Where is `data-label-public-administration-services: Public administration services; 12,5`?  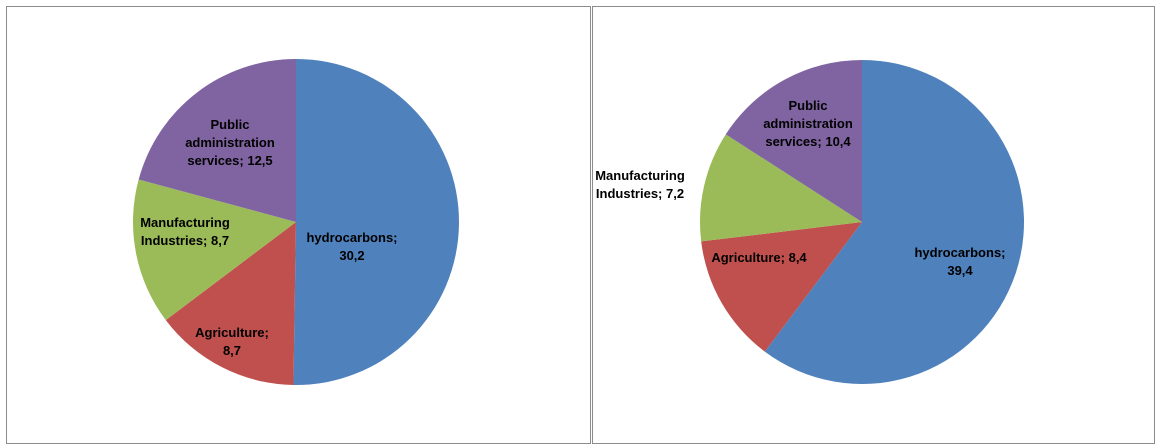 data-label-public-administration-services: Public administration services; 12,5 is located at coordinates (230, 142).